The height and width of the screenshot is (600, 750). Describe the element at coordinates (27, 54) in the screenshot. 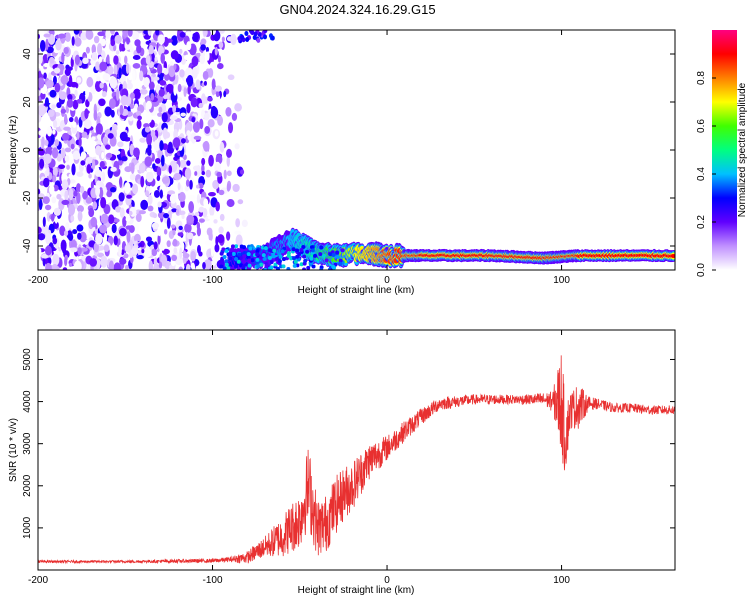

I see `spectrogram-y-tick-label: 40` at that location.